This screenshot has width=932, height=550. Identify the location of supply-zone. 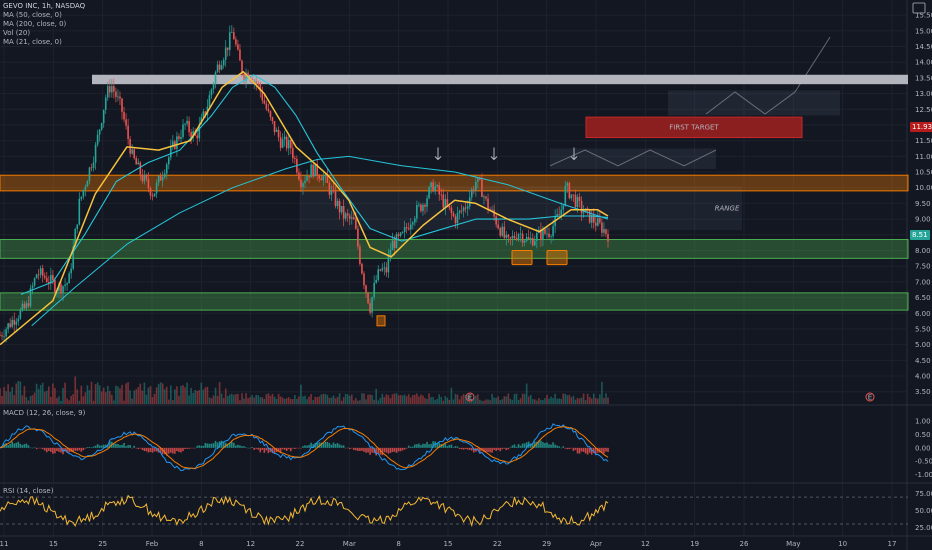
(500, 79).